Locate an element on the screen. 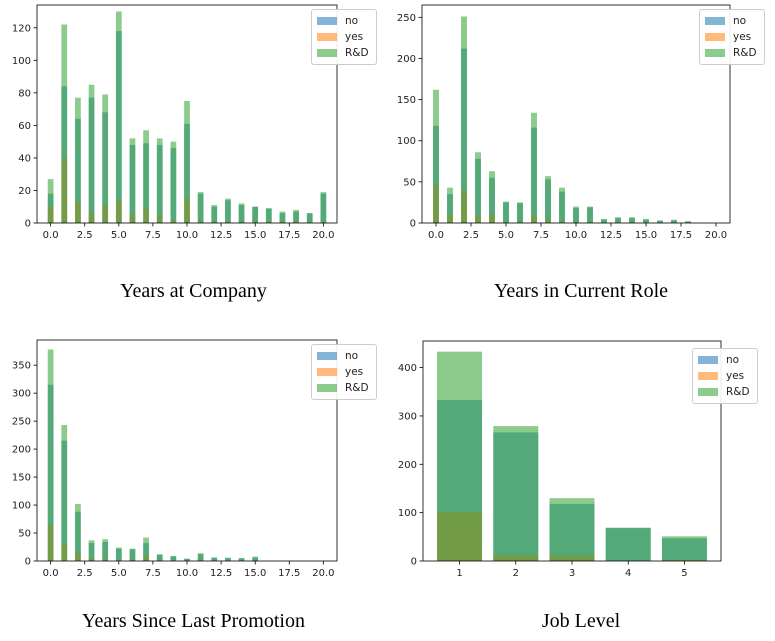  y-axis-ticks: 0 50 100 150 200 250 300 350 is located at coordinates (24, 464).